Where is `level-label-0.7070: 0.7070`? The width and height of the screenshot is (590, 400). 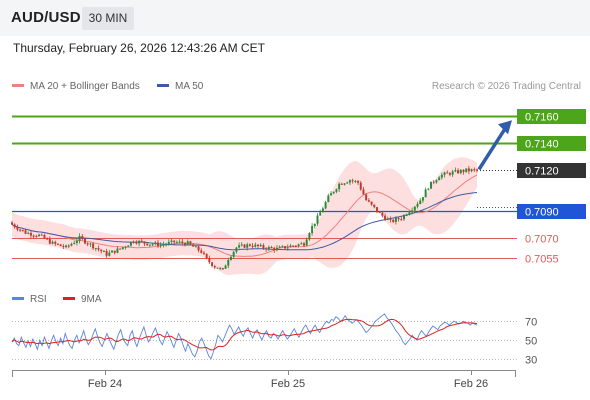
level-label-0.7070: 0.7070 is located at coordinates (542, 240).